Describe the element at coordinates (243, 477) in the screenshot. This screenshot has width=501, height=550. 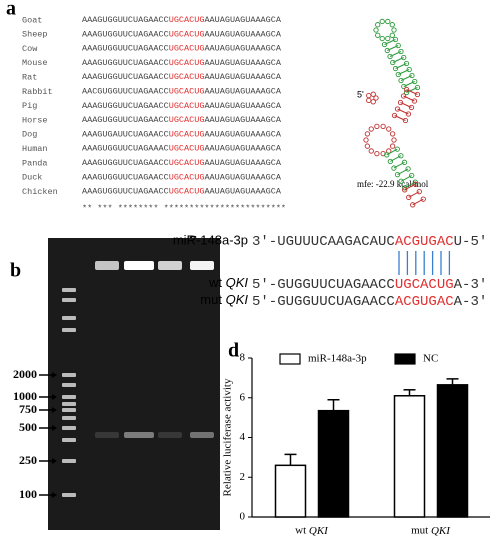
I see `y-tick-label: 2` at that location.